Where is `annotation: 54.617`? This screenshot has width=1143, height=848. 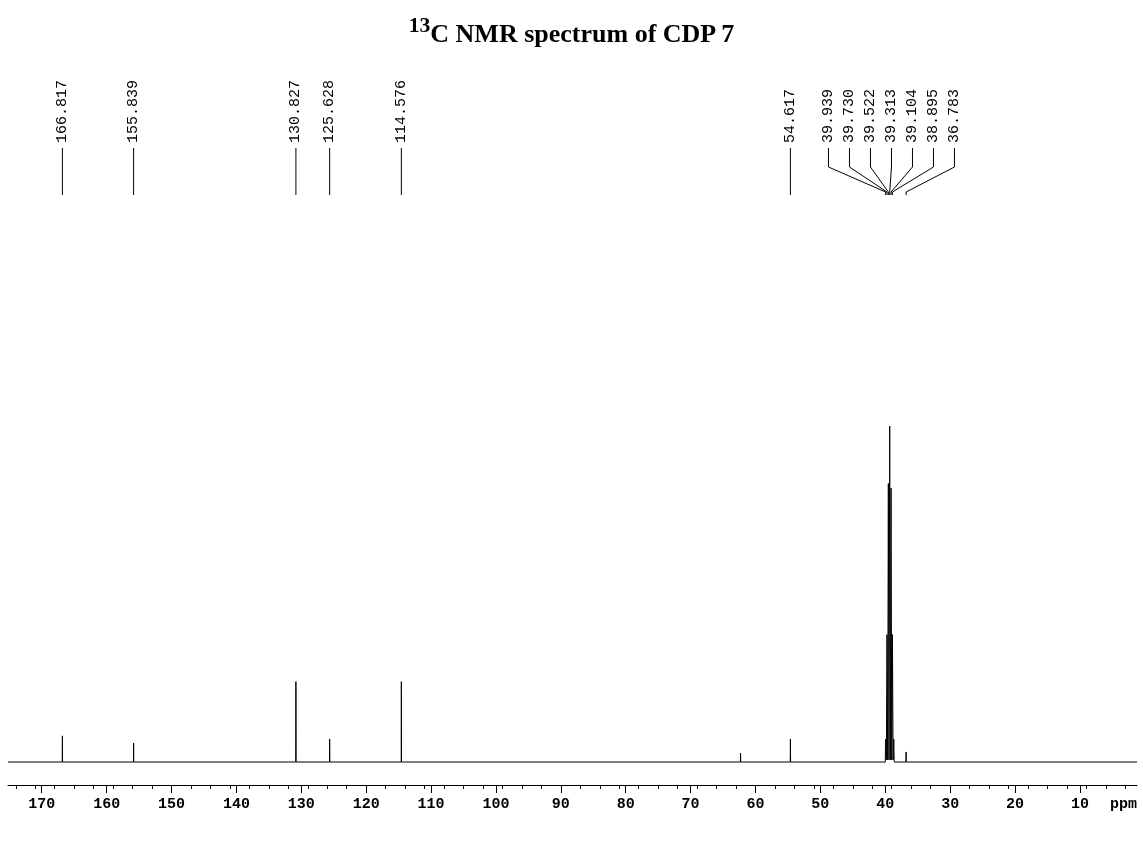 annotation: 54.617 is located at coordinates (790, 115).